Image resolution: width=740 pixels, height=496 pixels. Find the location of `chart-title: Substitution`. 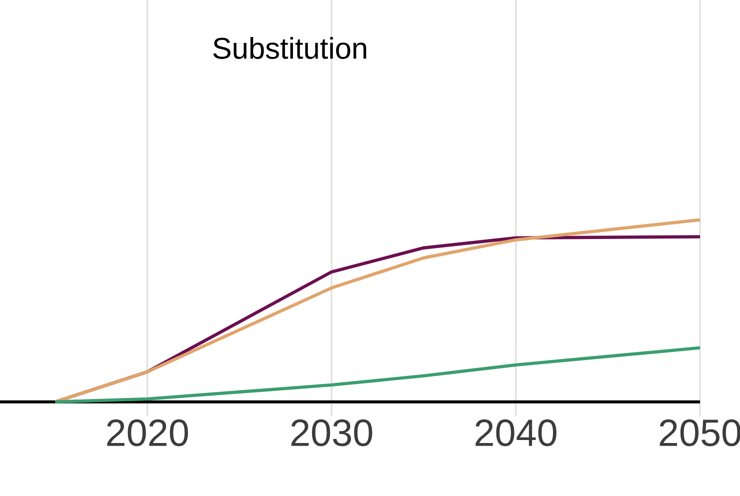

chart-title: Substitution is located at coordinates (289, 48).